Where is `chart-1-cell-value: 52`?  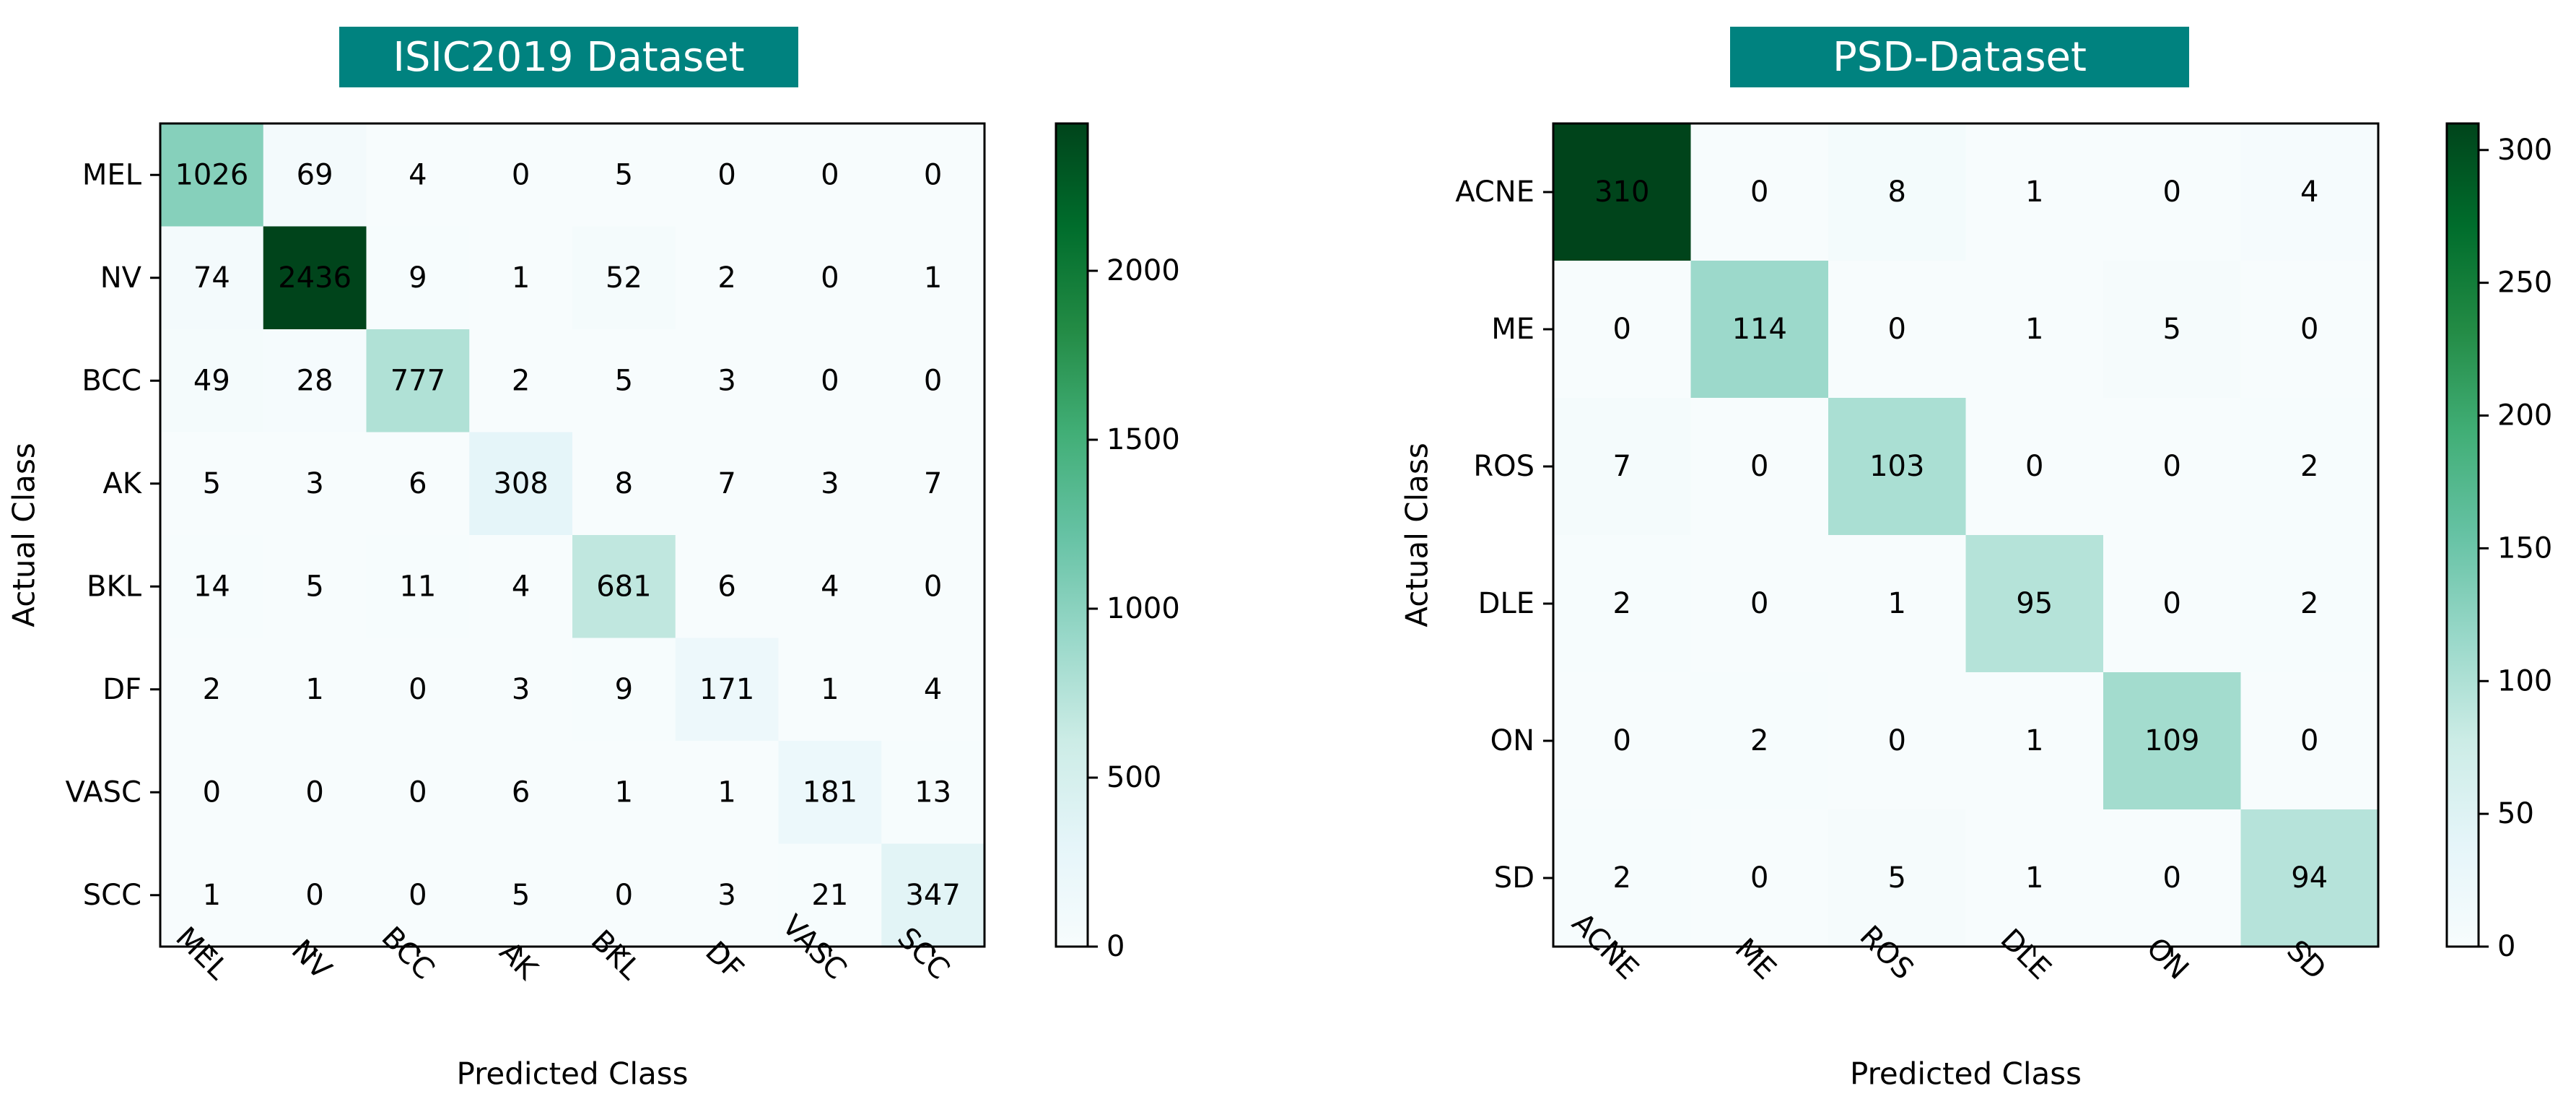 chart-1-cell-value: 52 is located at coordinates (624, 278).